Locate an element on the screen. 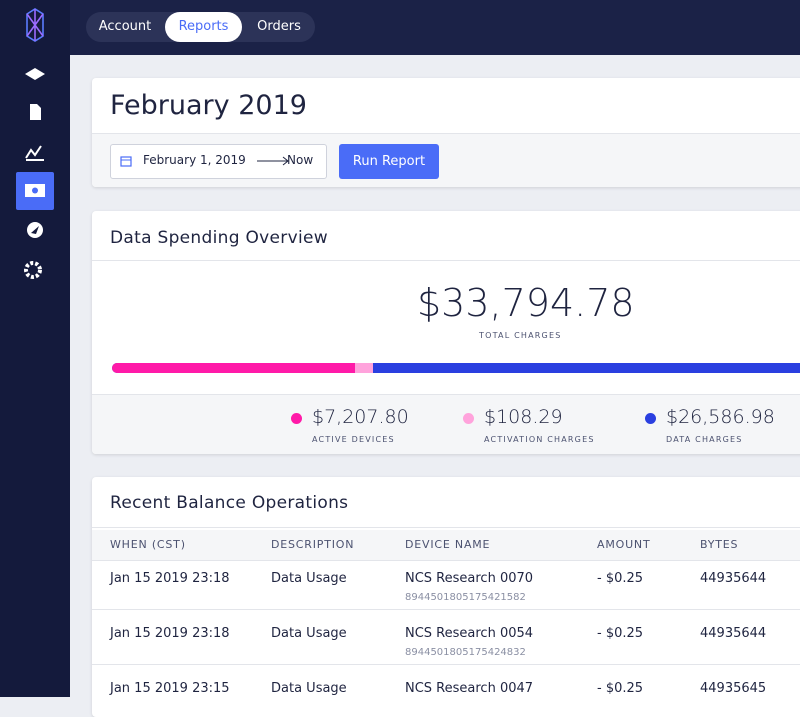 This screenshot has width=800, height=717. total-label: TOTAL CHARGES is located at coordinates (520, 335).